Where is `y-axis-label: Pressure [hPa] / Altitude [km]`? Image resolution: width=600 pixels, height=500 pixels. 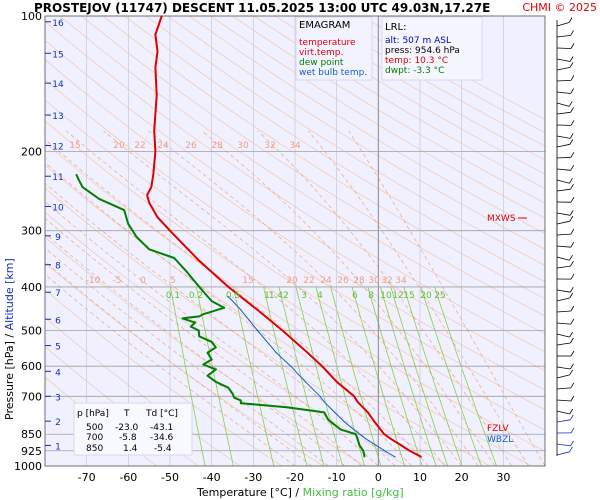 y-axis-label: Pressure [hPa] / Altitude [km] is located at coordinates (9, 339).